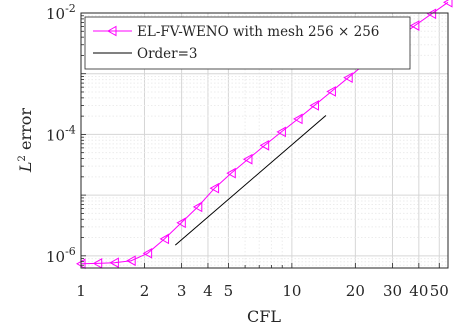 The width and height of the screenshot is (458, 333). What do you see at coordinates (392, 291) in the screenshot?
I see `x-tick-label: 30` at bounding box center [392, 291].